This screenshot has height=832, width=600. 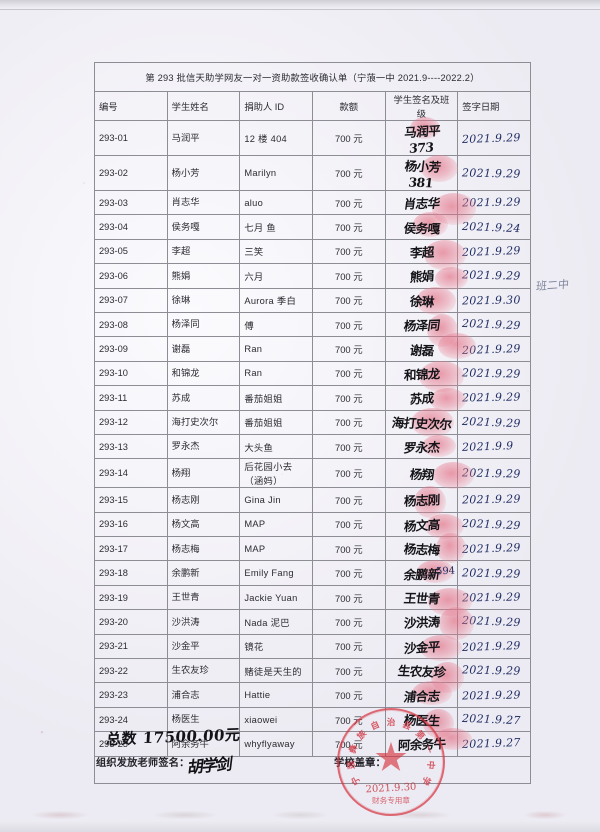 What do you see at coordinates (276, 276) in the screenshot?
I see `cell-donor-id: 六月` at bounding box center [276, 276].